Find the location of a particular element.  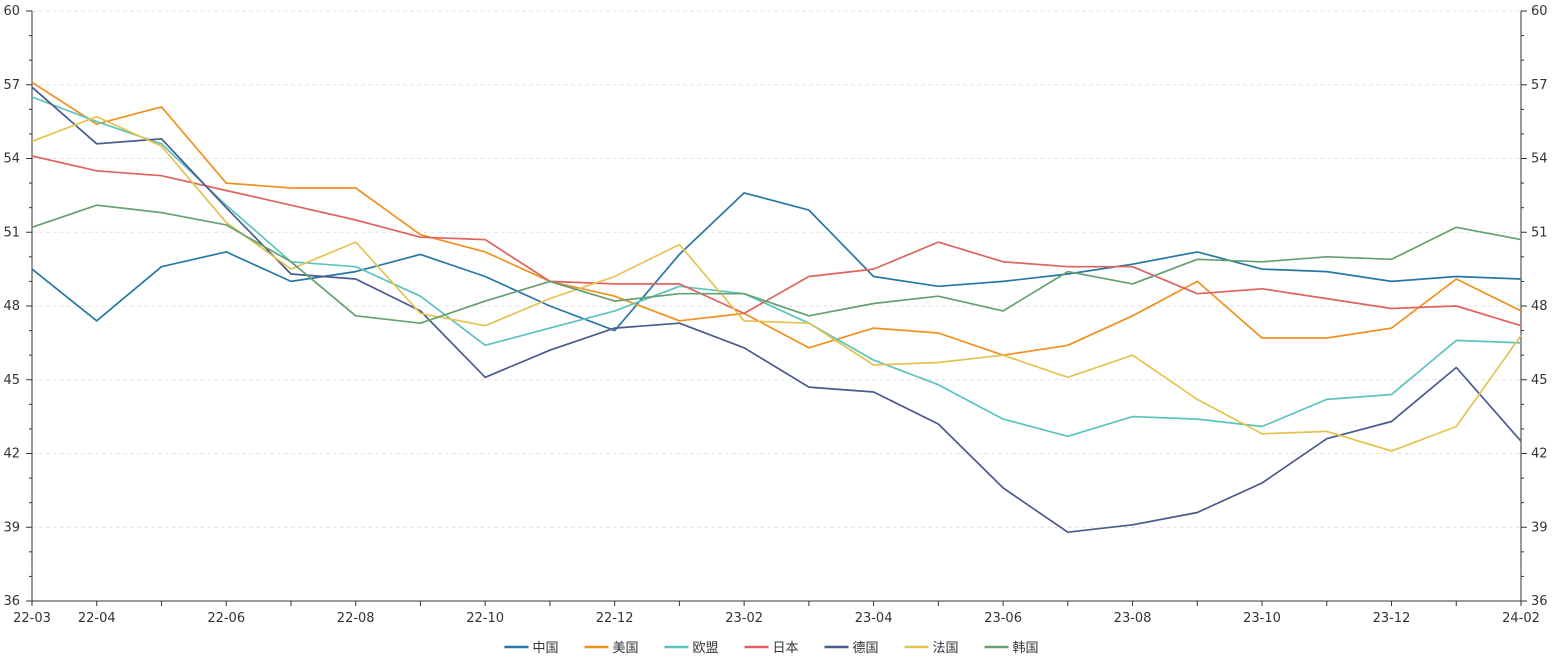

y-tick-label-left: 42 is located at coordinates (11, 454).